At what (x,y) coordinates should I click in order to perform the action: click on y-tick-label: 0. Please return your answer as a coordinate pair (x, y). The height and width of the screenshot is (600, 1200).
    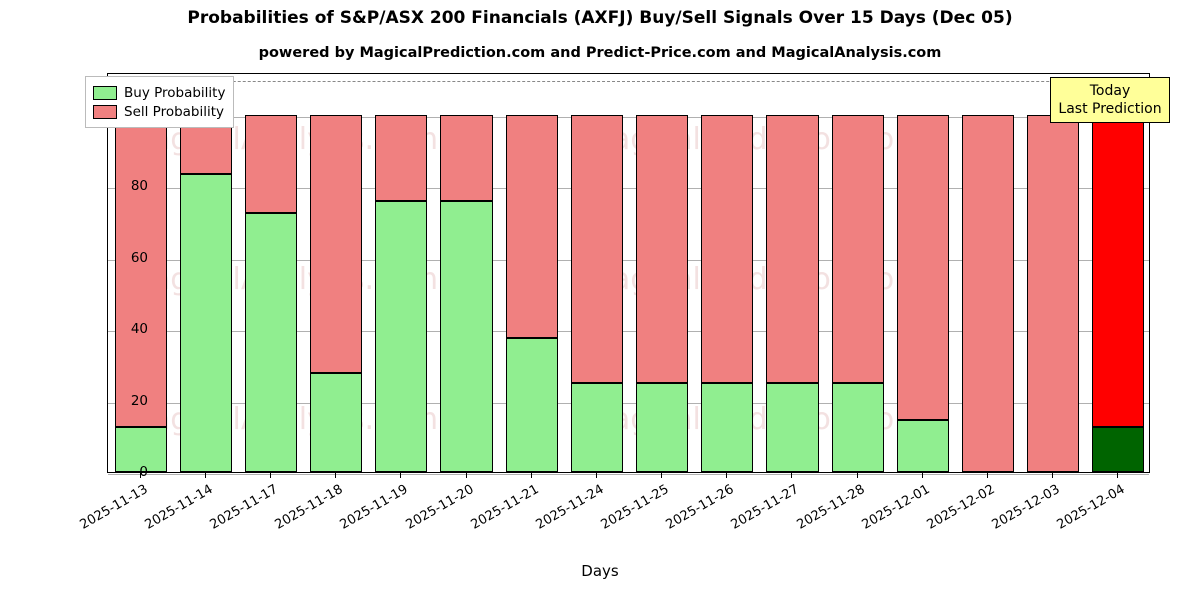
    Looking at the image, I should click on (143, 472).